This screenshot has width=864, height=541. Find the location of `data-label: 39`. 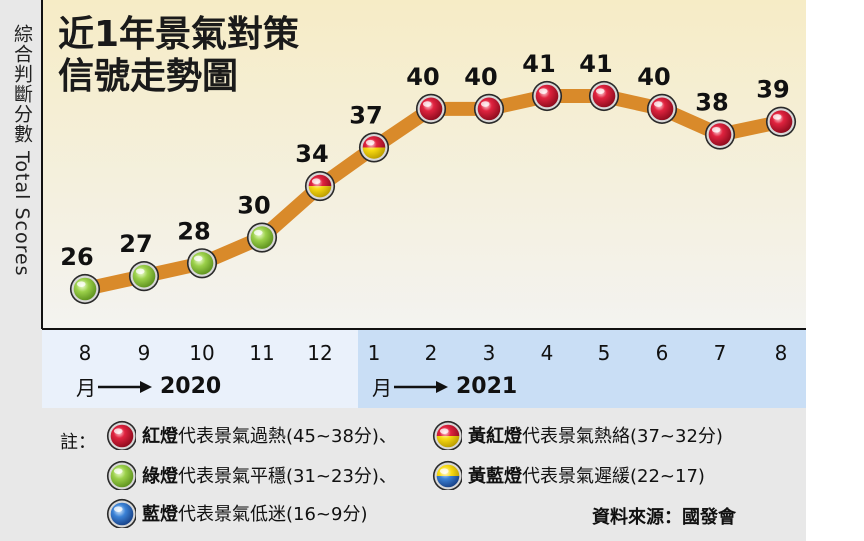

data-label: 39 is located at coordinates (772, 90).